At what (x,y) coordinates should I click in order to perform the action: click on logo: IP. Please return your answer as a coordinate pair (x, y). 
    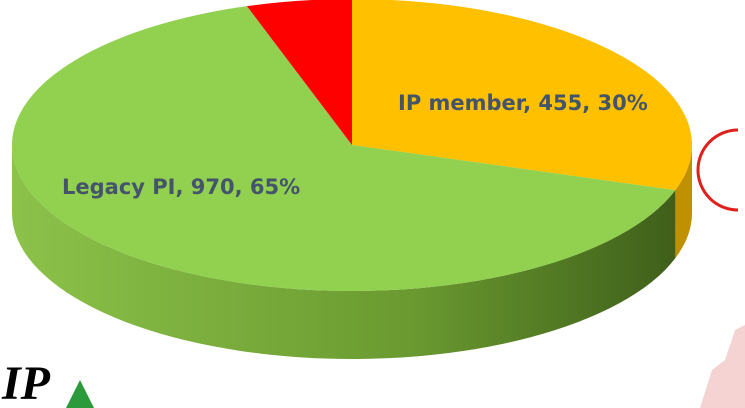
    Looking at the image, I should click on (26, 382).